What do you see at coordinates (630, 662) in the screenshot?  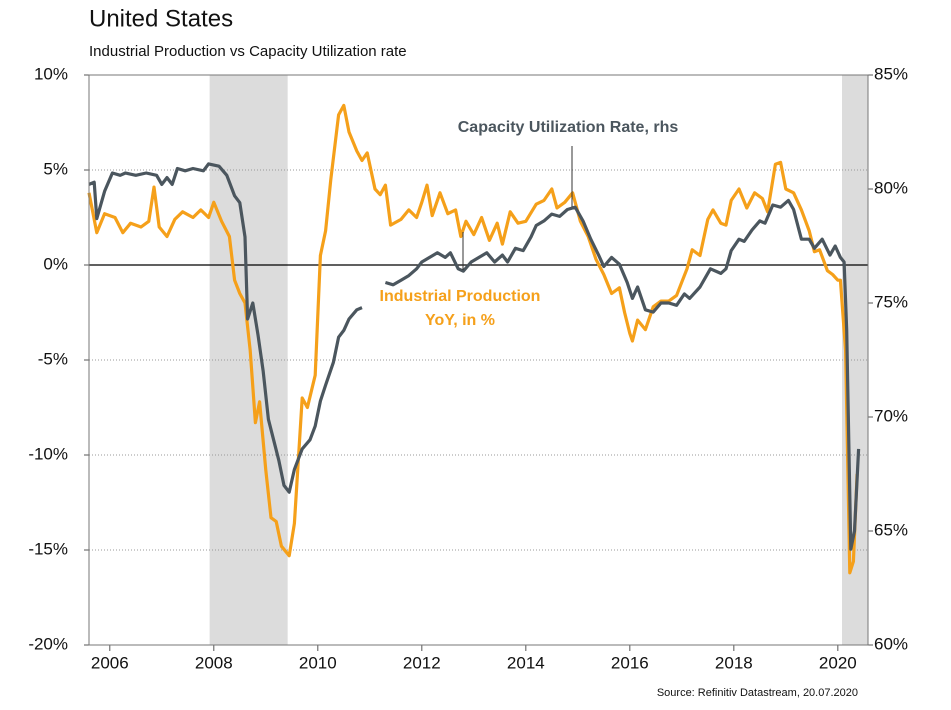 I see `x-tick-label: 2016` at bounding box center [630, 662].